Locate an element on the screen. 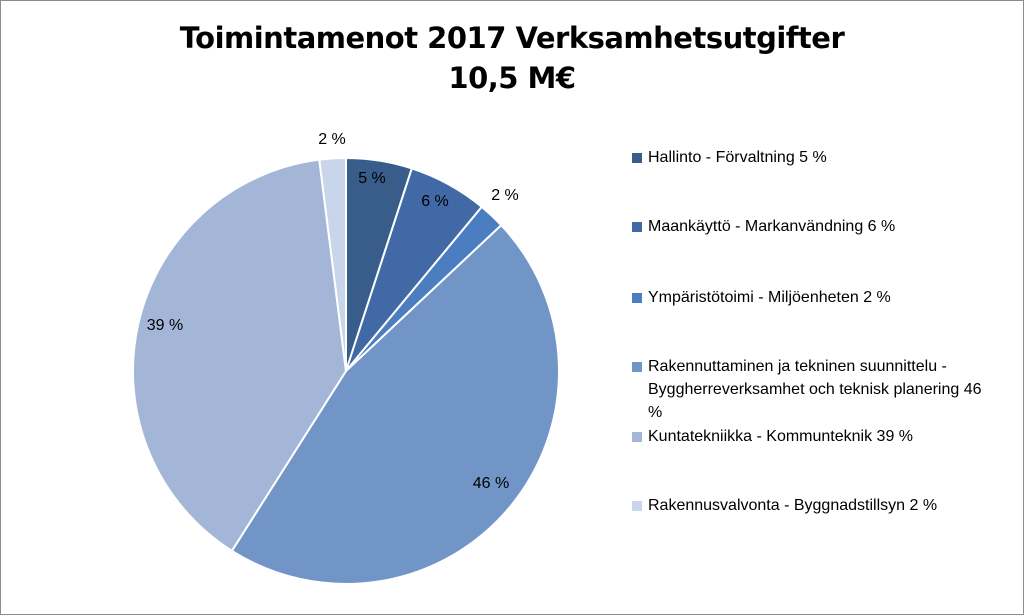 Image resolution: width=1024 pixels, height=615 pixels. legend-label: Maankäyttö - Markanvändning 6 % is located at coordinates (772, 226).